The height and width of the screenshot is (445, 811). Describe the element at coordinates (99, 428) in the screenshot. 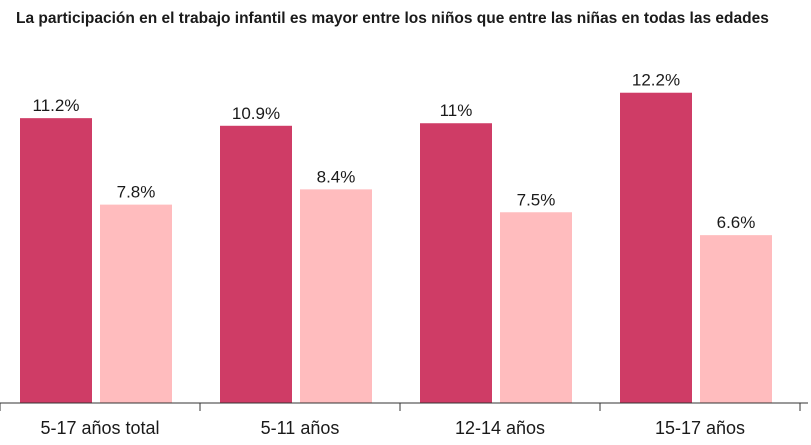

I see `x-tick-label-0: 5-17 años total` at that location.